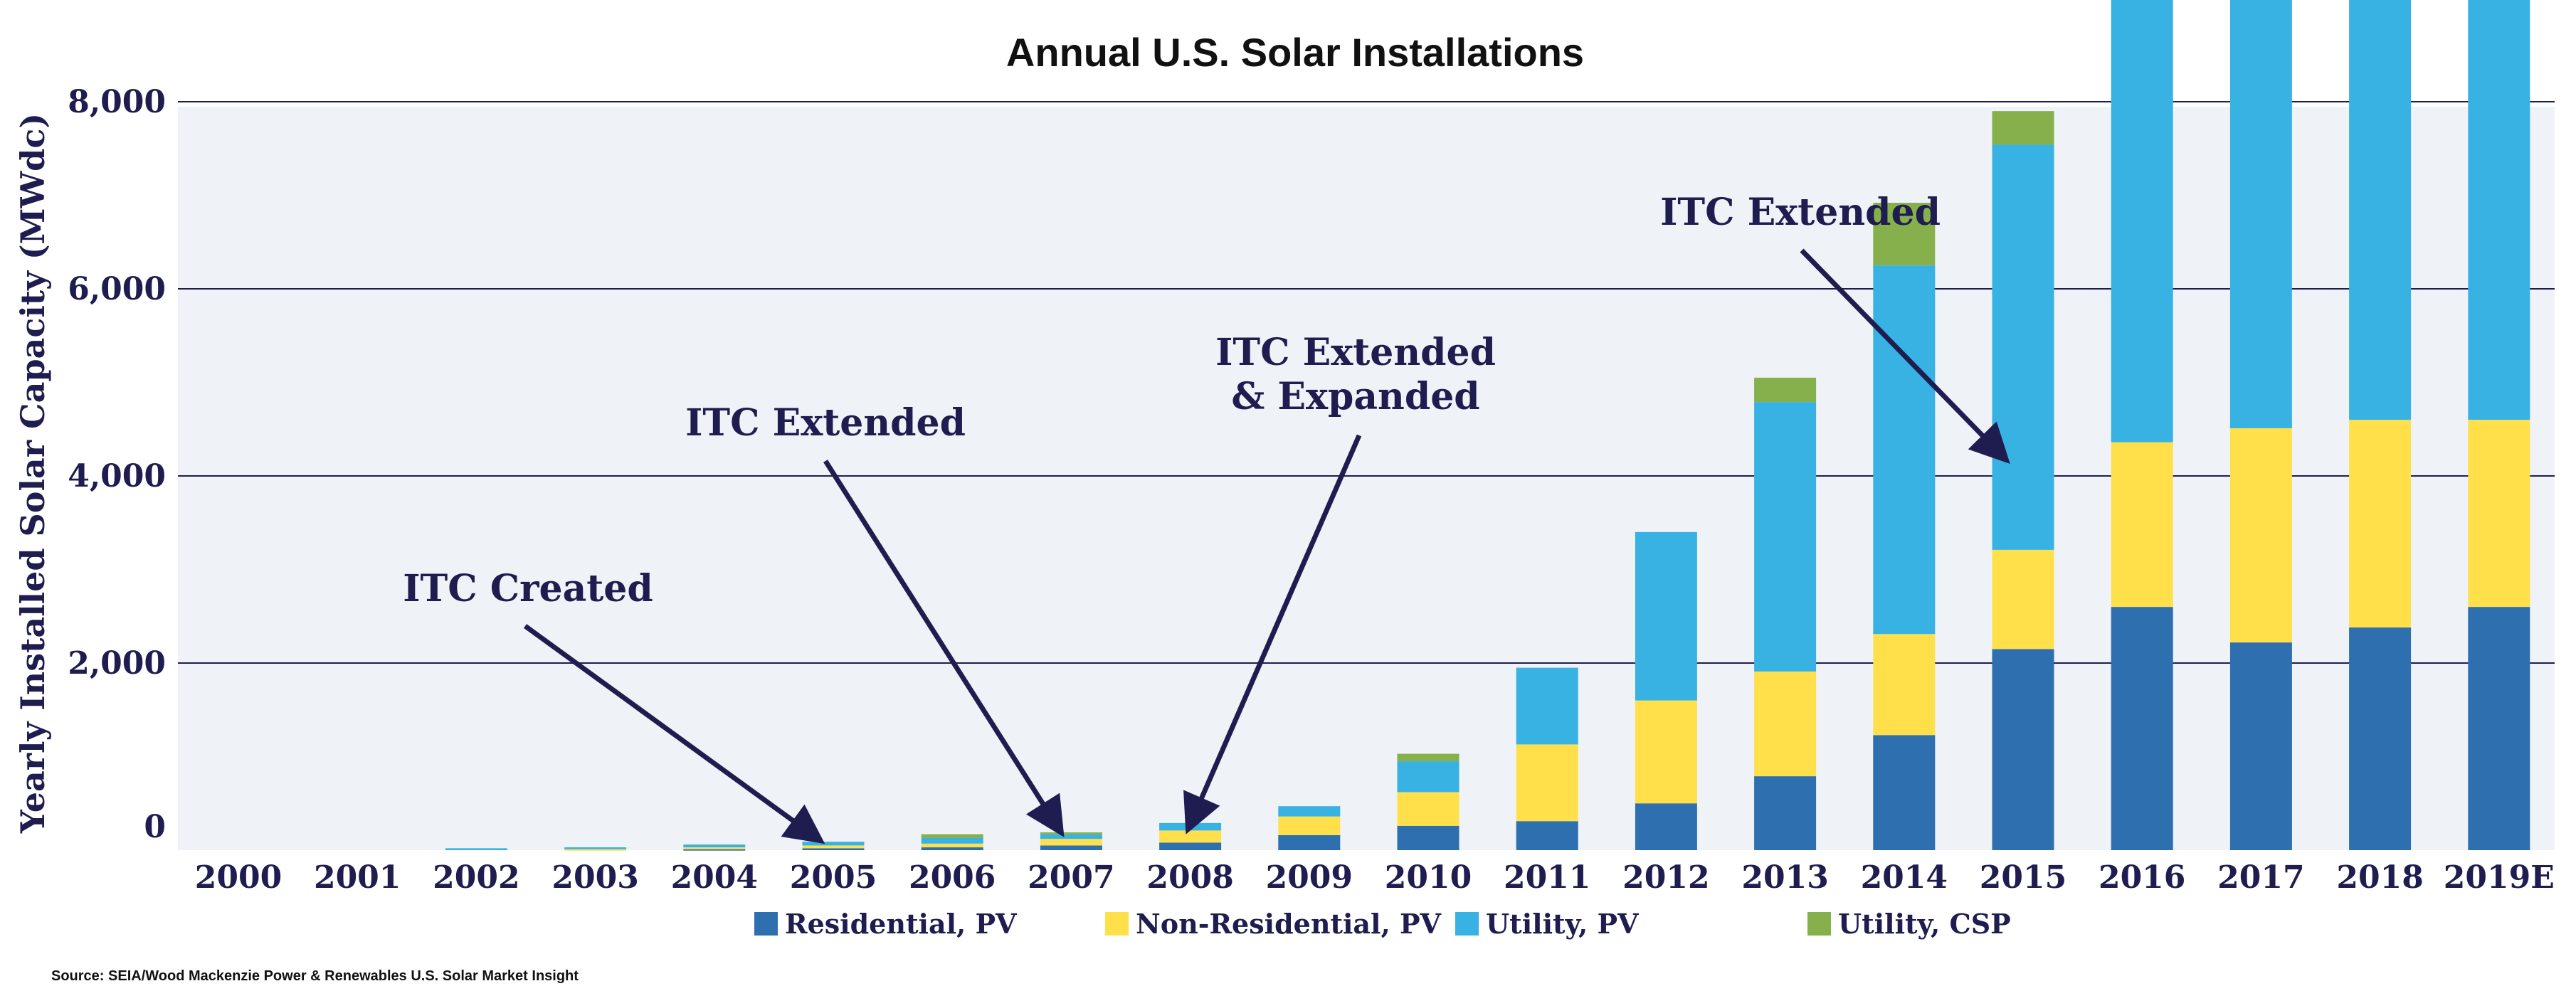 This screenshot has height=991, width=2576. Describe the element at coordinates (528, 588) in the screenshot. I see `annotation-label: ITC Created` at that location.